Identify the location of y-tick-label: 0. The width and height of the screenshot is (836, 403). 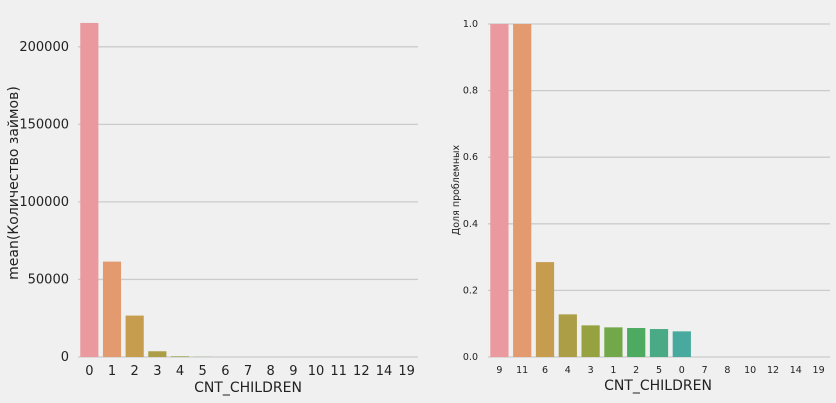
(65, 357).